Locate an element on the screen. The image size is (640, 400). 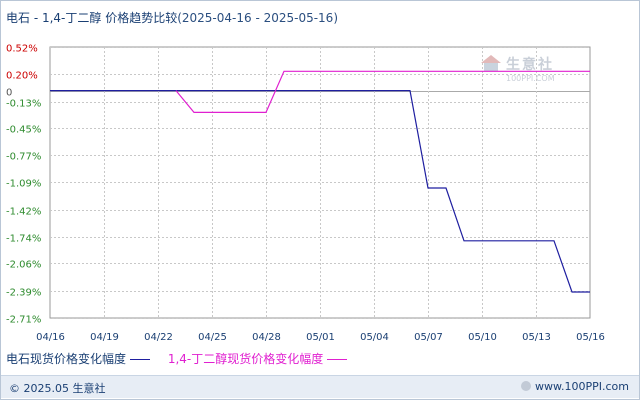
x-tick-label: 04/28 is located at coordinates (266, 337).